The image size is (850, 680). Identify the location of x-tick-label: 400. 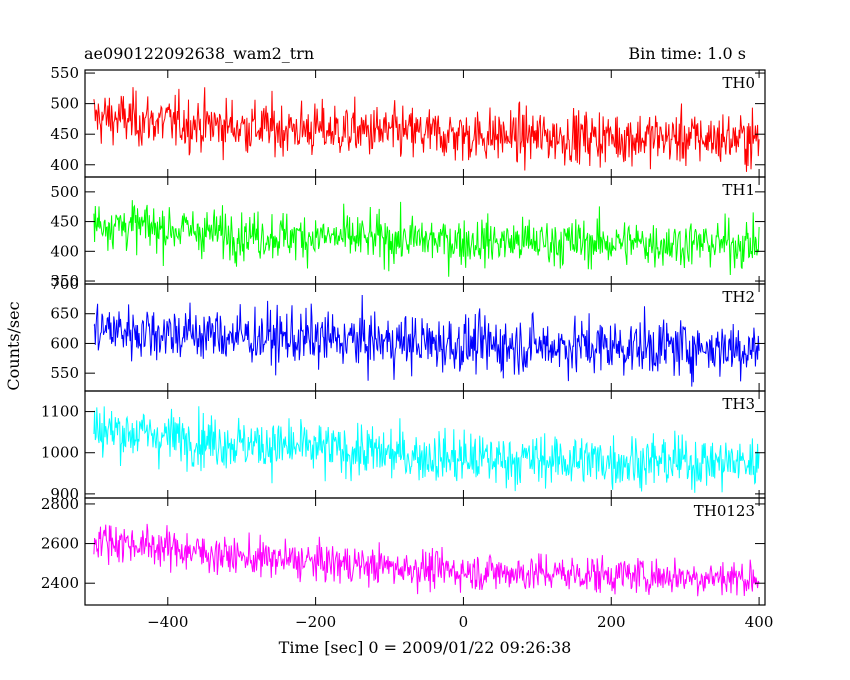
(759, 622).